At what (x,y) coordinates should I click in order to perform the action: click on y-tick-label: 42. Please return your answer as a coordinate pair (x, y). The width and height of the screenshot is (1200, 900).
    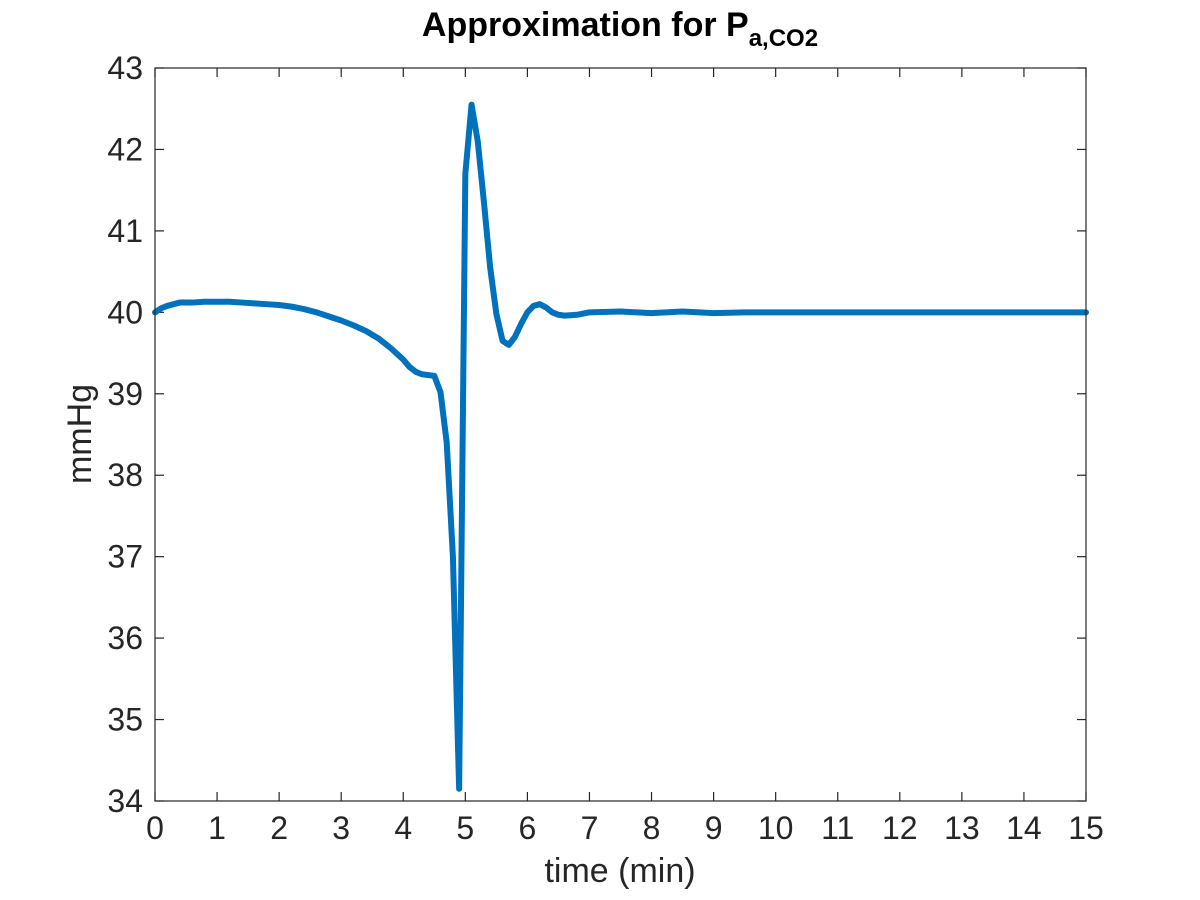
    Looking at the image, I should click on (125, 149).